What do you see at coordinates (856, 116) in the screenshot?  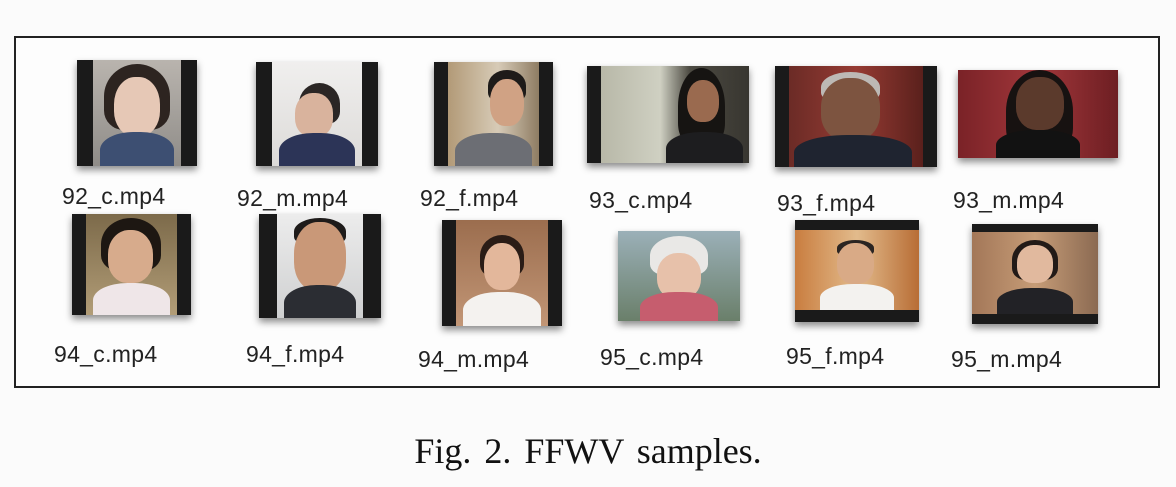 I see `video-thumbnail-93-f` at bounding box center [856, 116].